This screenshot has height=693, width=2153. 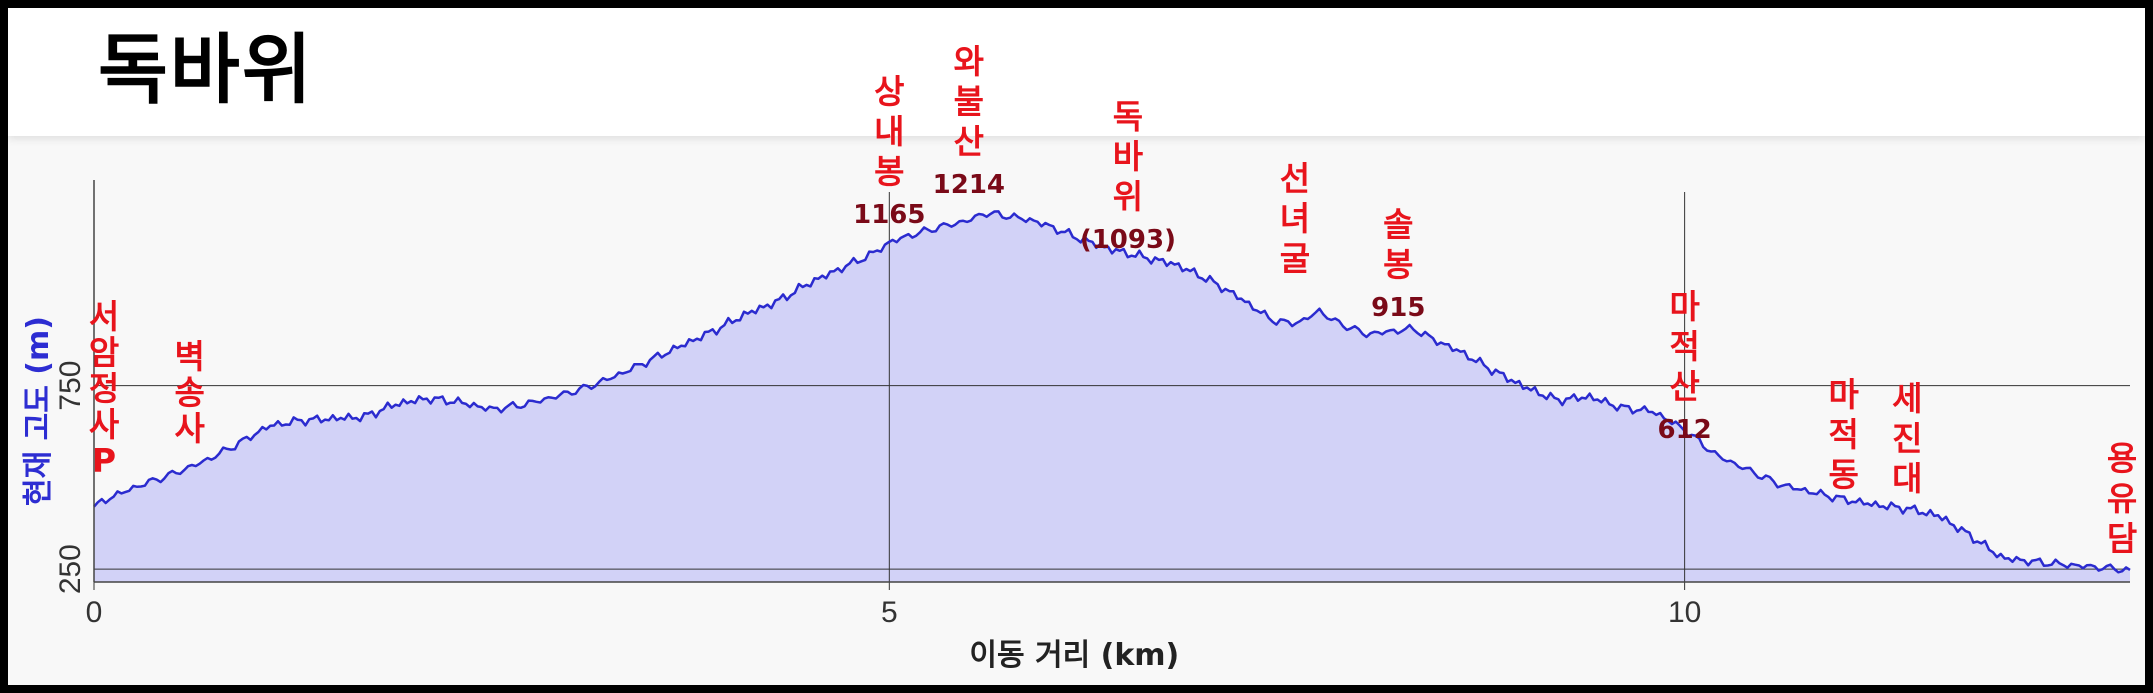 I want to click on waypoint-name-char: 용, so click(x=2122, y=458).